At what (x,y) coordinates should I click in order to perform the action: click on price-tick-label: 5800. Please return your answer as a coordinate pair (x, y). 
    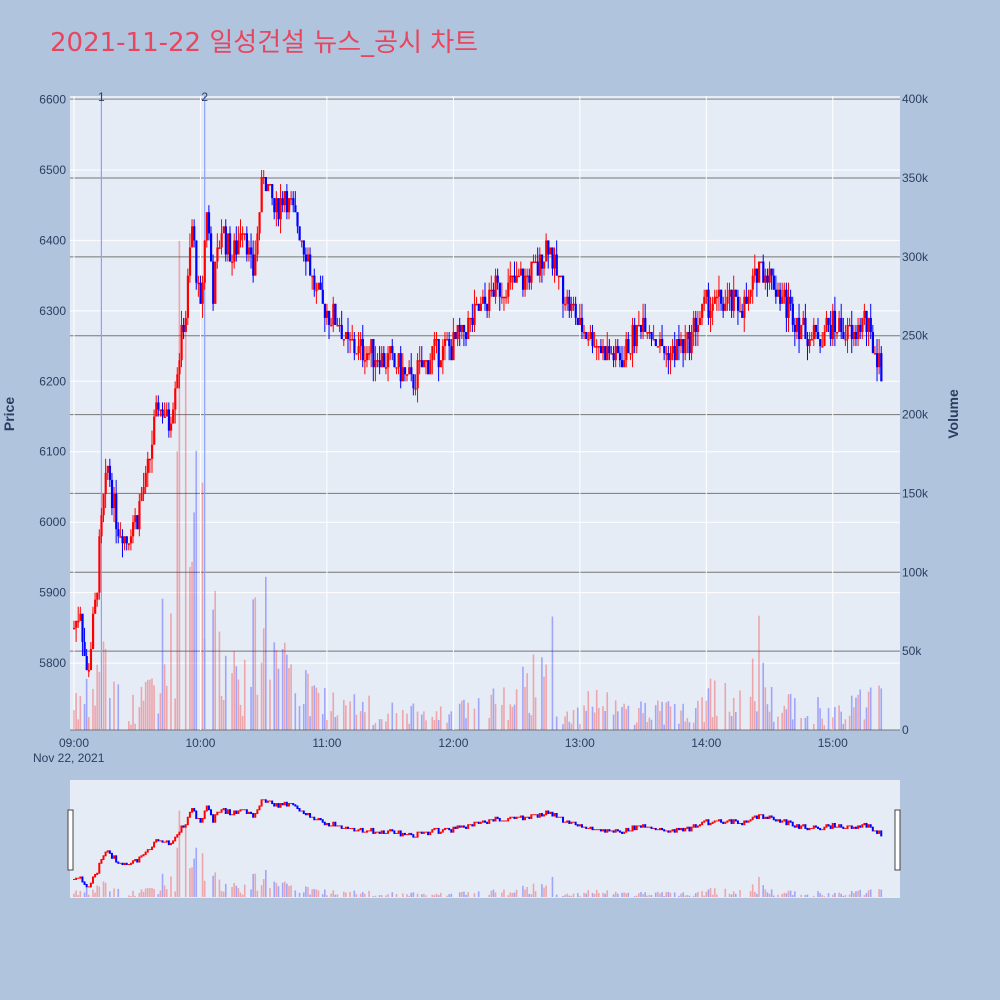
    Looking at the image, I should click on (52, 663).